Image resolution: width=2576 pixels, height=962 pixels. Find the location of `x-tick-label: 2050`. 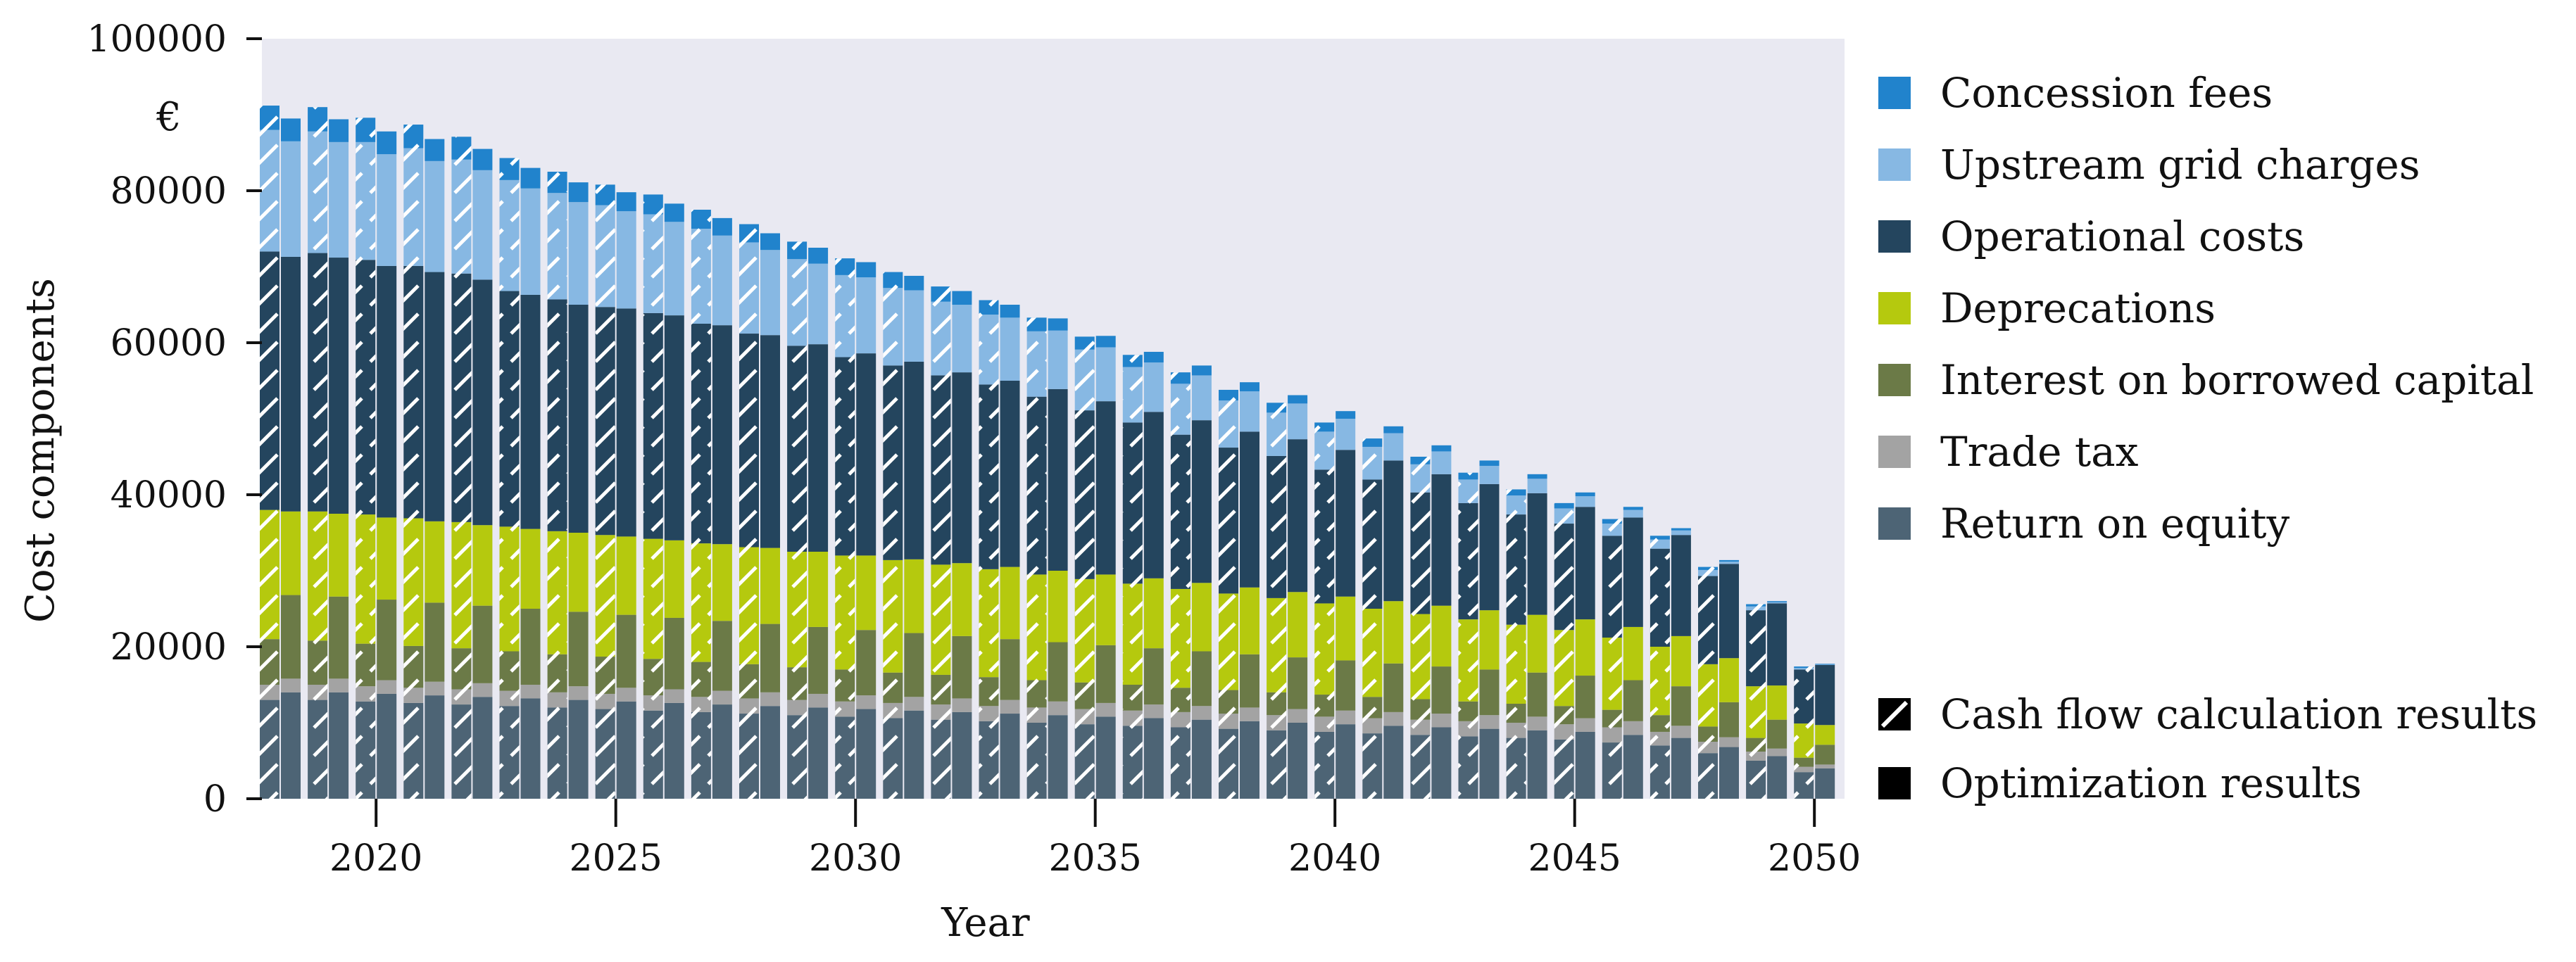

x-tick-label: 2050 is located at coordinates (1815, 859).